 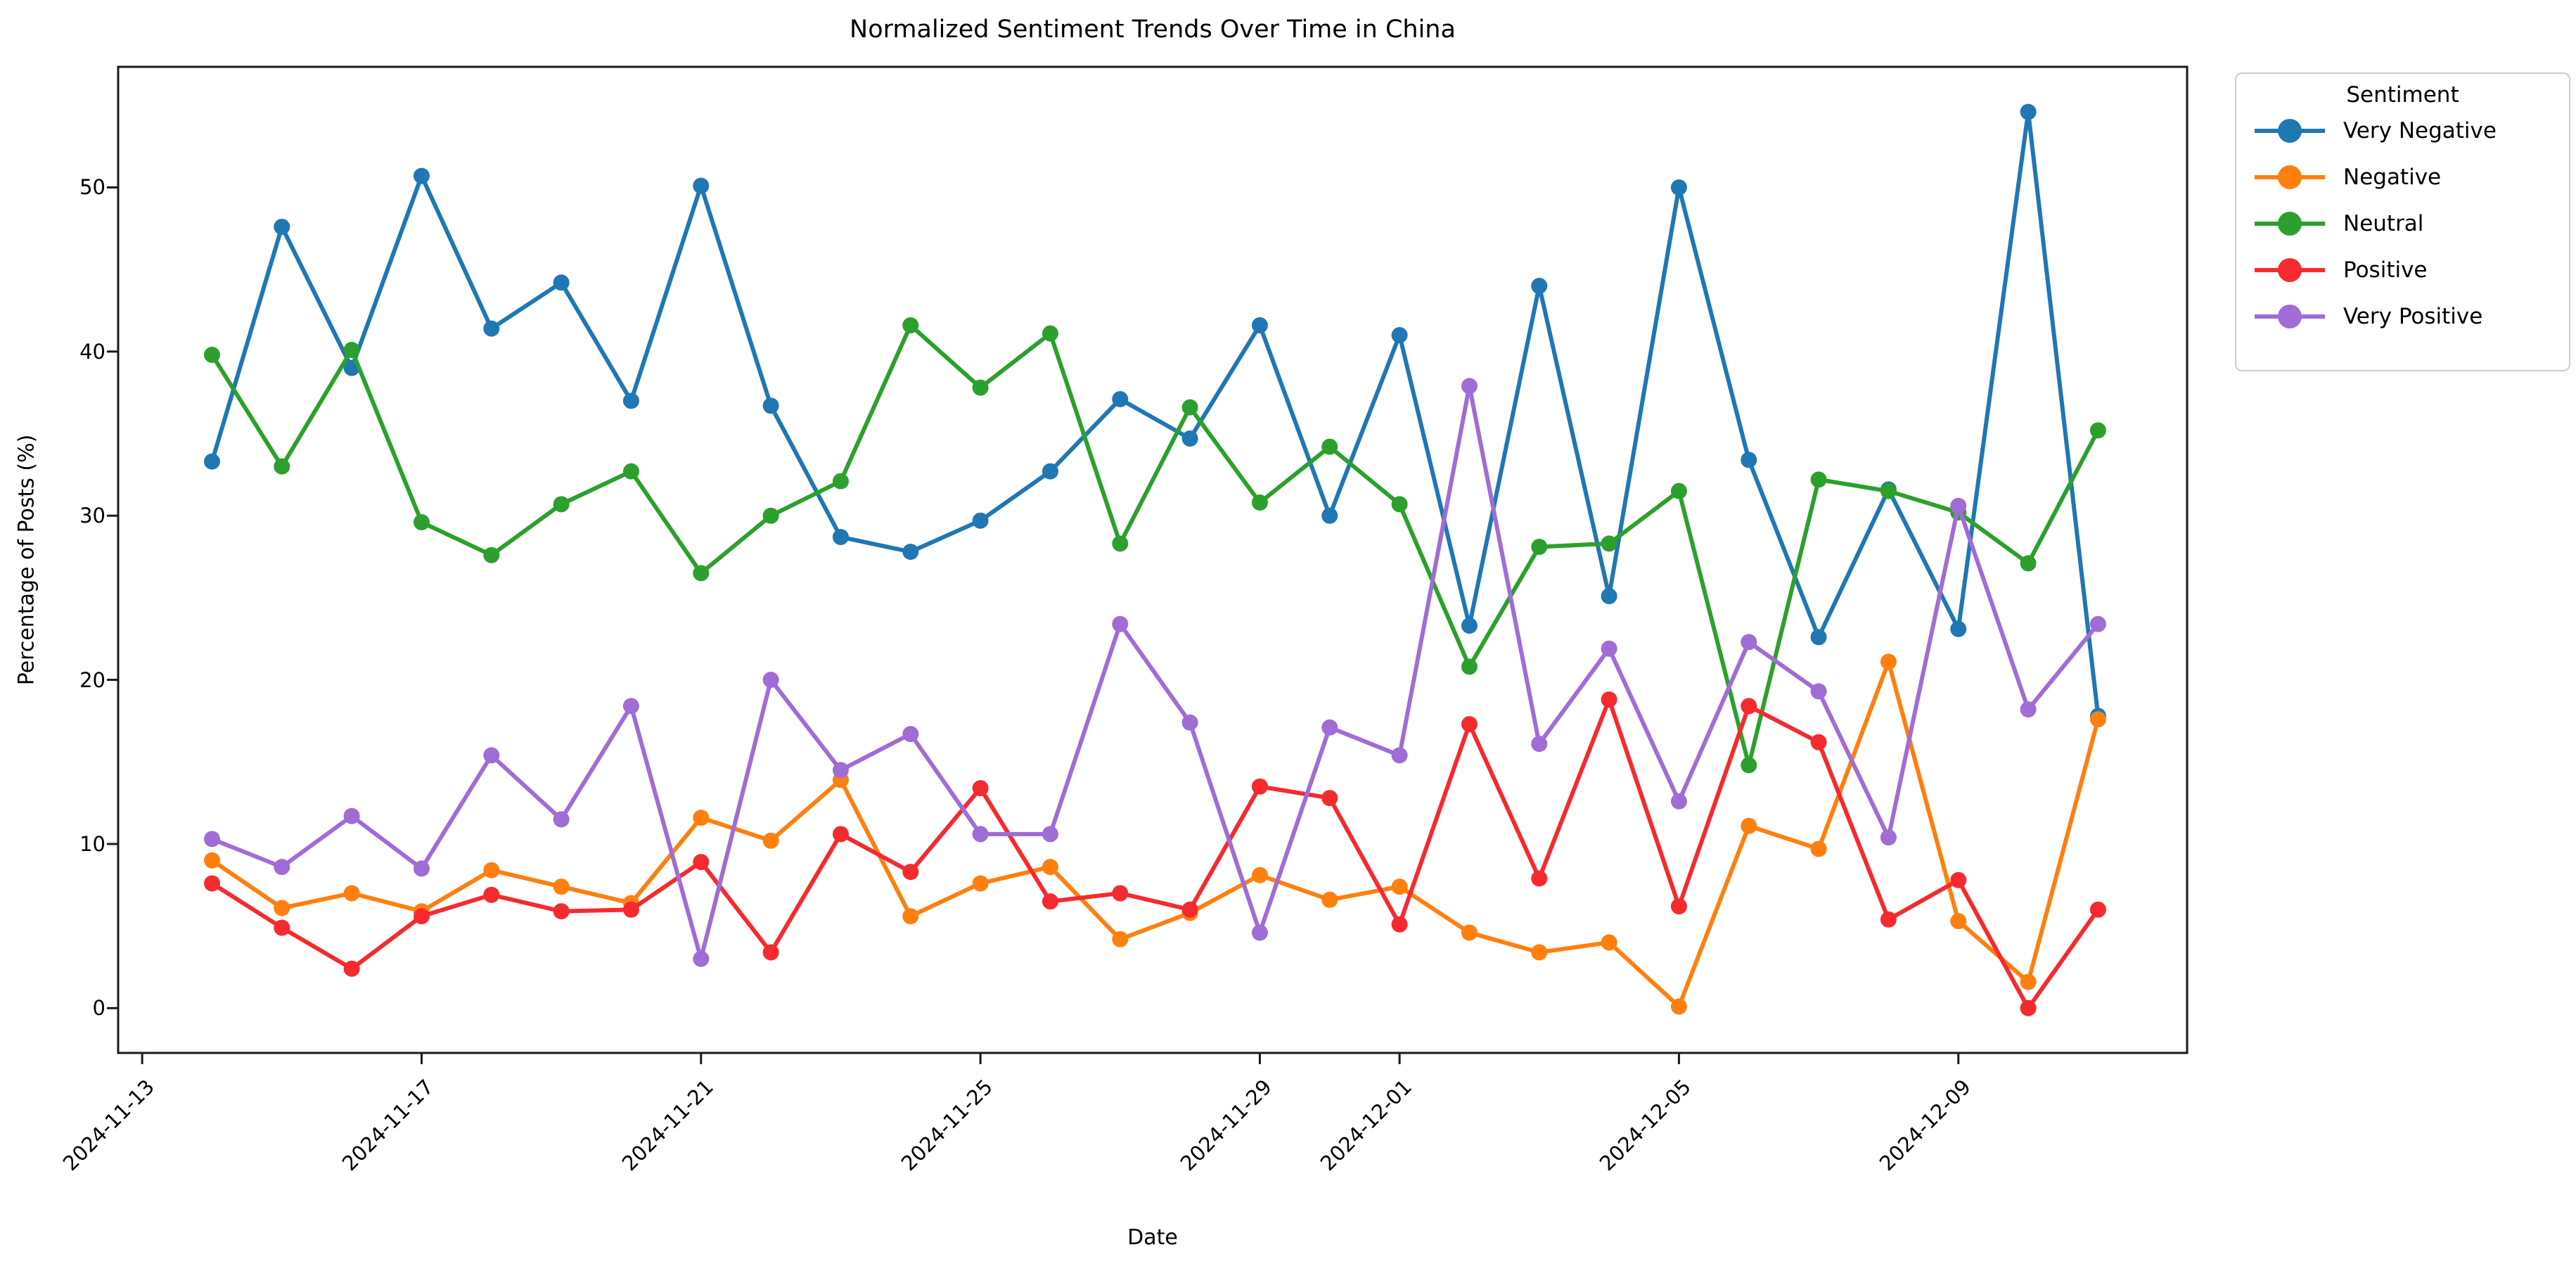 What do you see at coordinates (2383, 223) in the screenshot?
I see `legend-item-label: Neutral` at bounding box center [2383, 223].